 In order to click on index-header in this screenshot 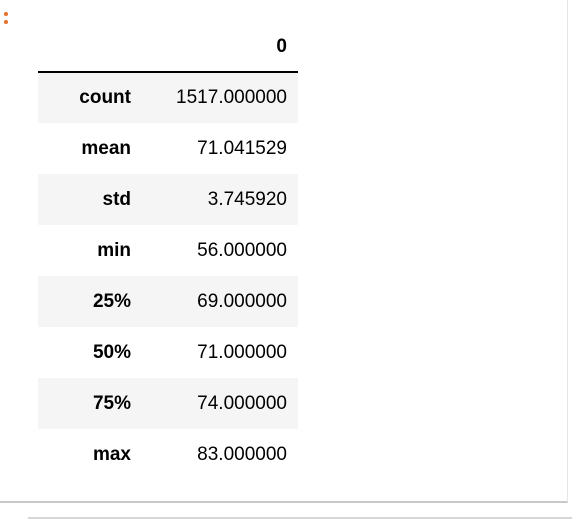, I will do `click(90, 47)`.